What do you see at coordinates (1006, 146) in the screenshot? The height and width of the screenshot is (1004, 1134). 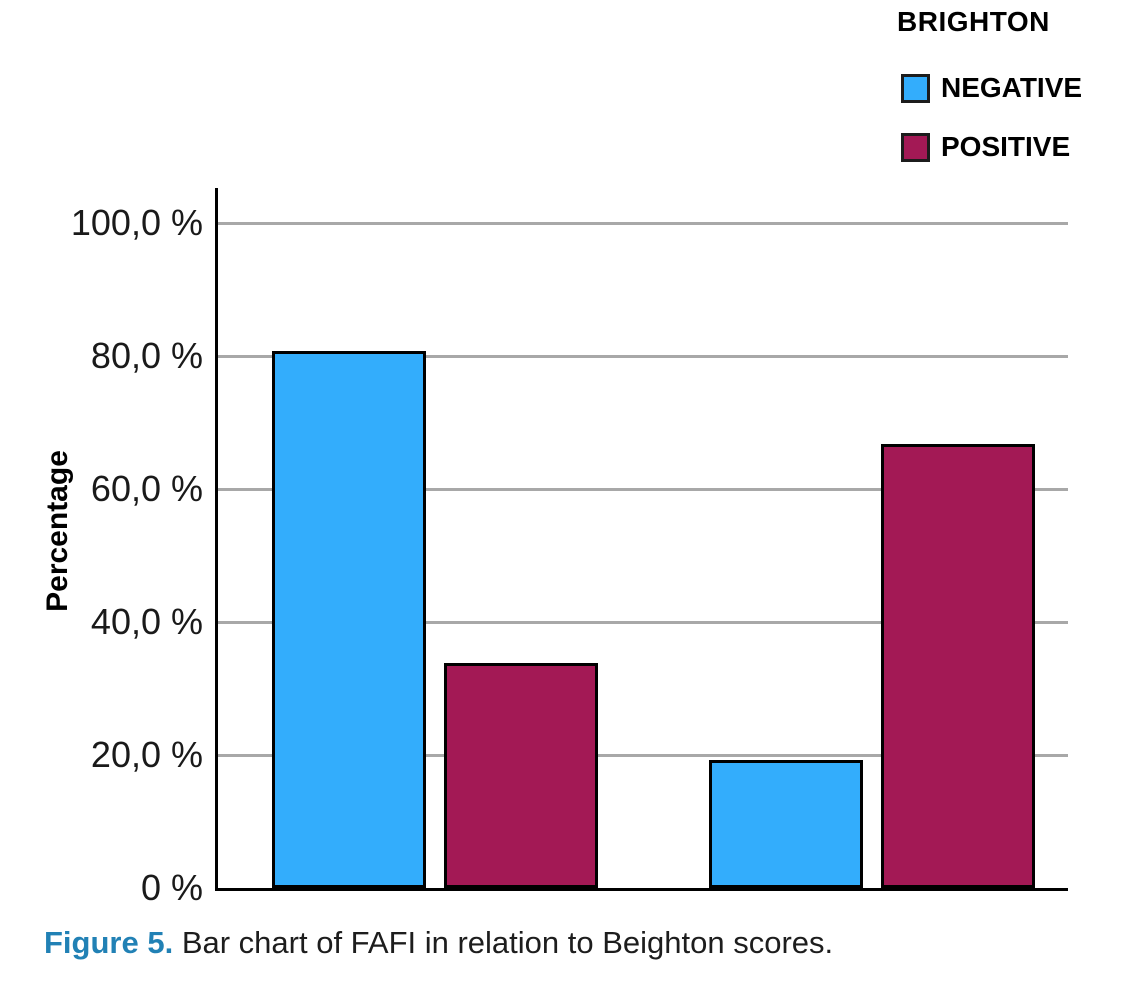 I see `legend-label-positive: POSITIVE` at bounding box center [1006, 146].